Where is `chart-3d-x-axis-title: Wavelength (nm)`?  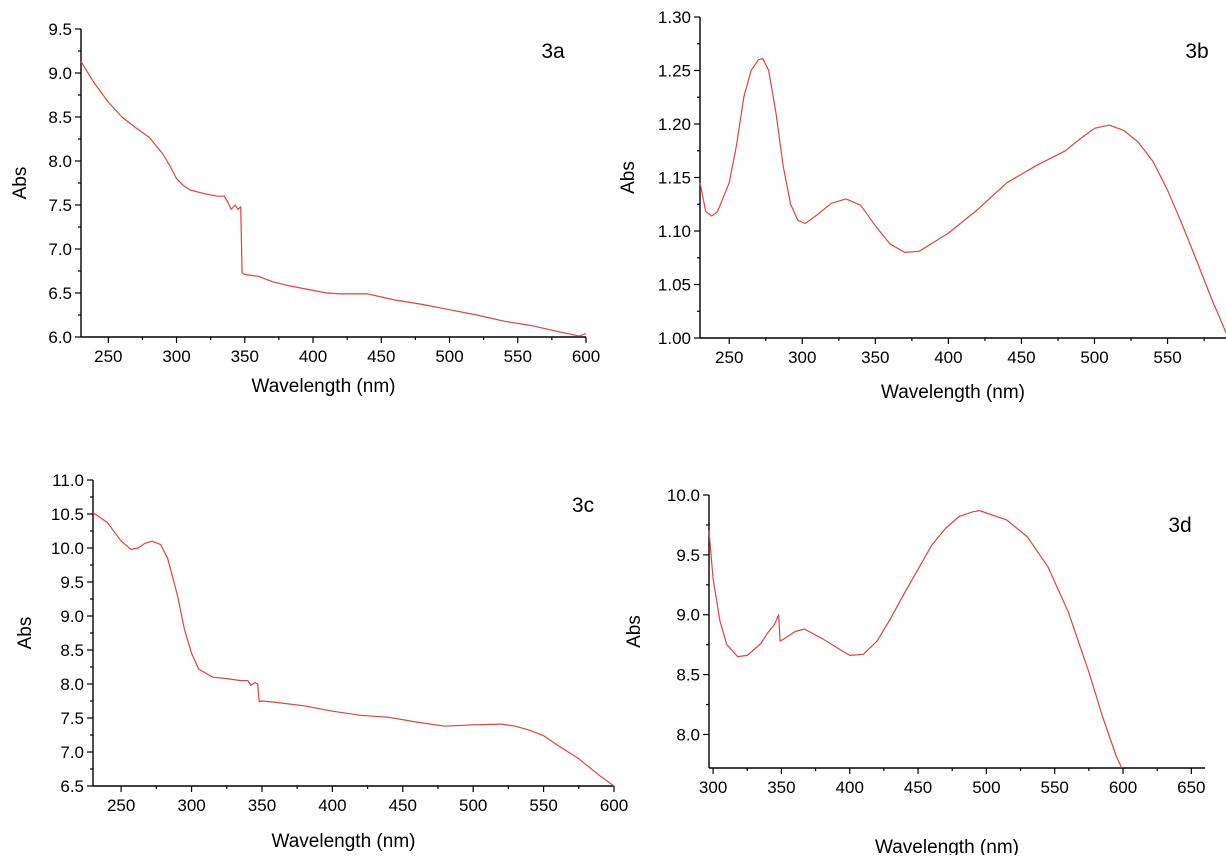
chart-3d-x-axis-title: Wavelength (nm) is located at coordinates (947, 846).